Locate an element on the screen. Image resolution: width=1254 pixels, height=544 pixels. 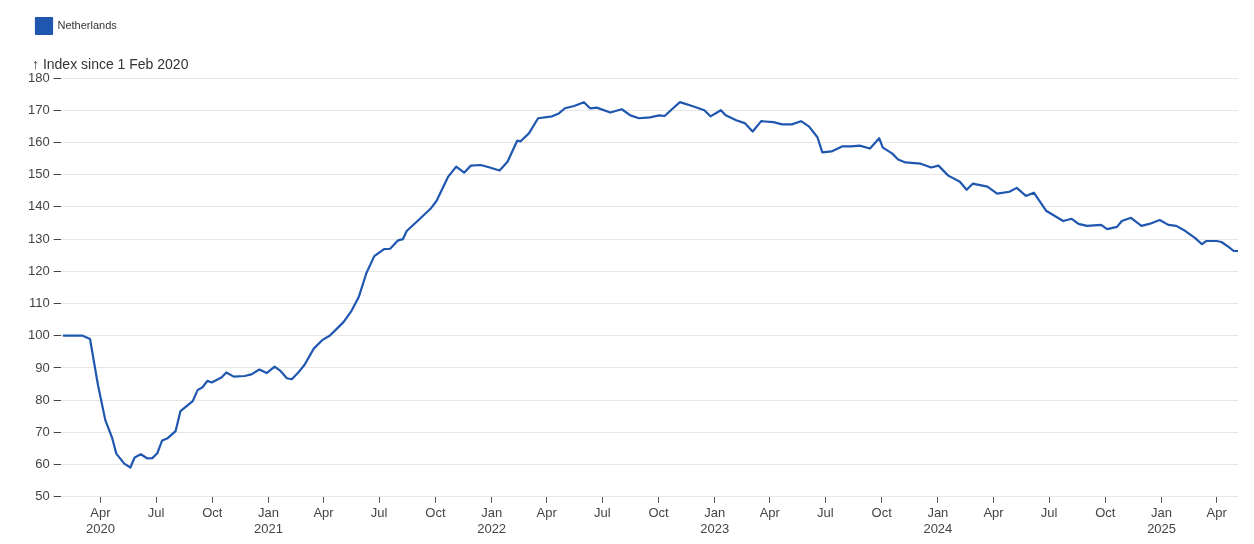
y-tick-label: 140 is located at coordinates (38, 206).